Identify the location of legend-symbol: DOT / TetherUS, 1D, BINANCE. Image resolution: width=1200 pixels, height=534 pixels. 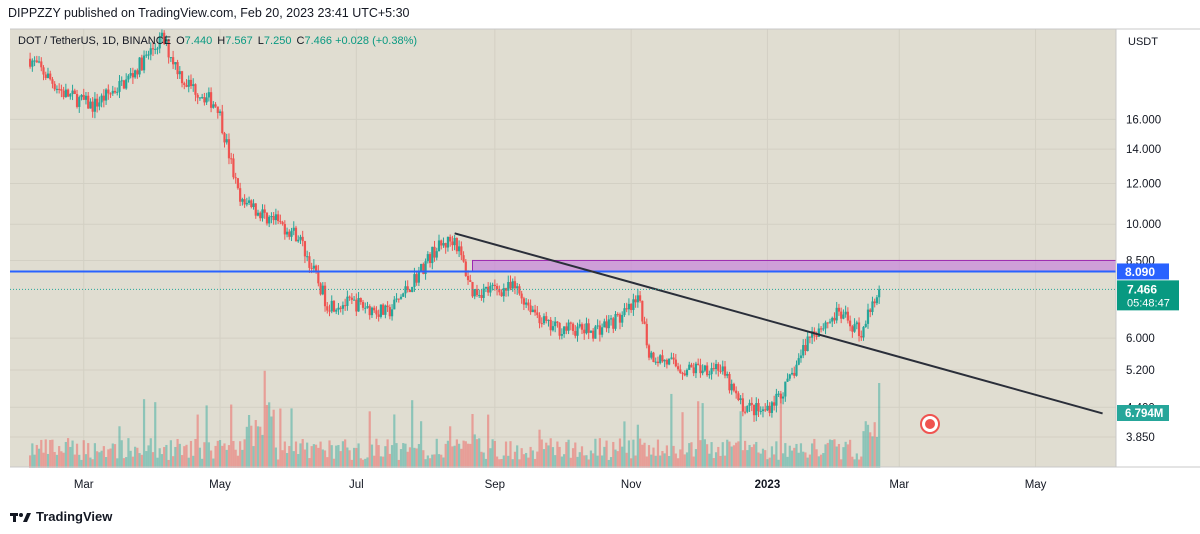
(95, 41).